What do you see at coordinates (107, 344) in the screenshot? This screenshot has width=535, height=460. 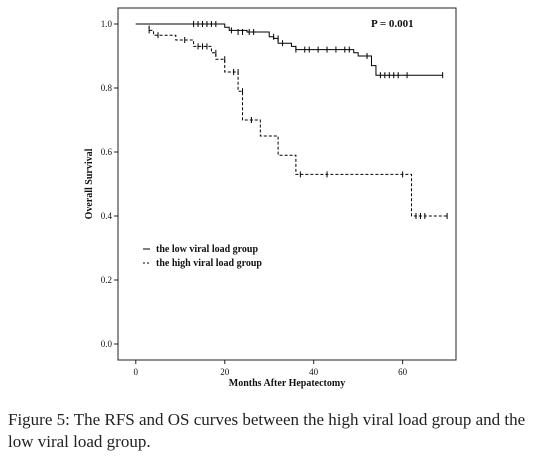 I see `y-tick-label: 0.0` at bounding box center [107, 344].